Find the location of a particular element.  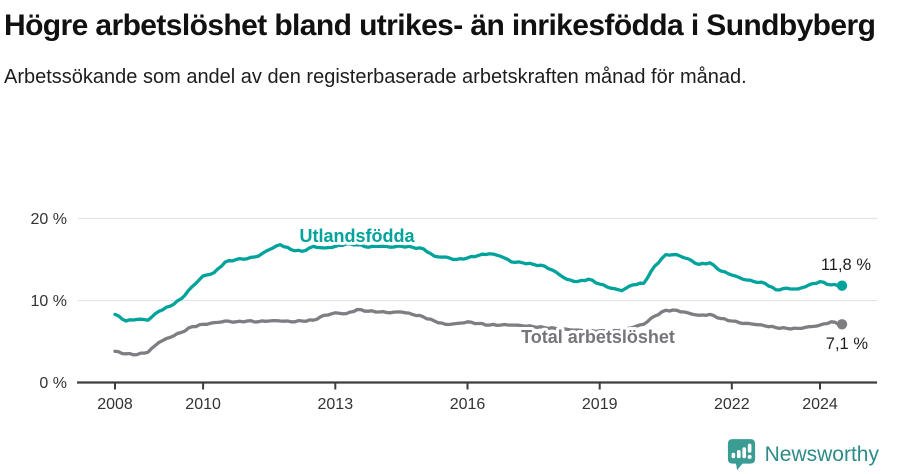

value-label-total-arbetsloshet: 7,1 % is located at coordinates (847, 344).